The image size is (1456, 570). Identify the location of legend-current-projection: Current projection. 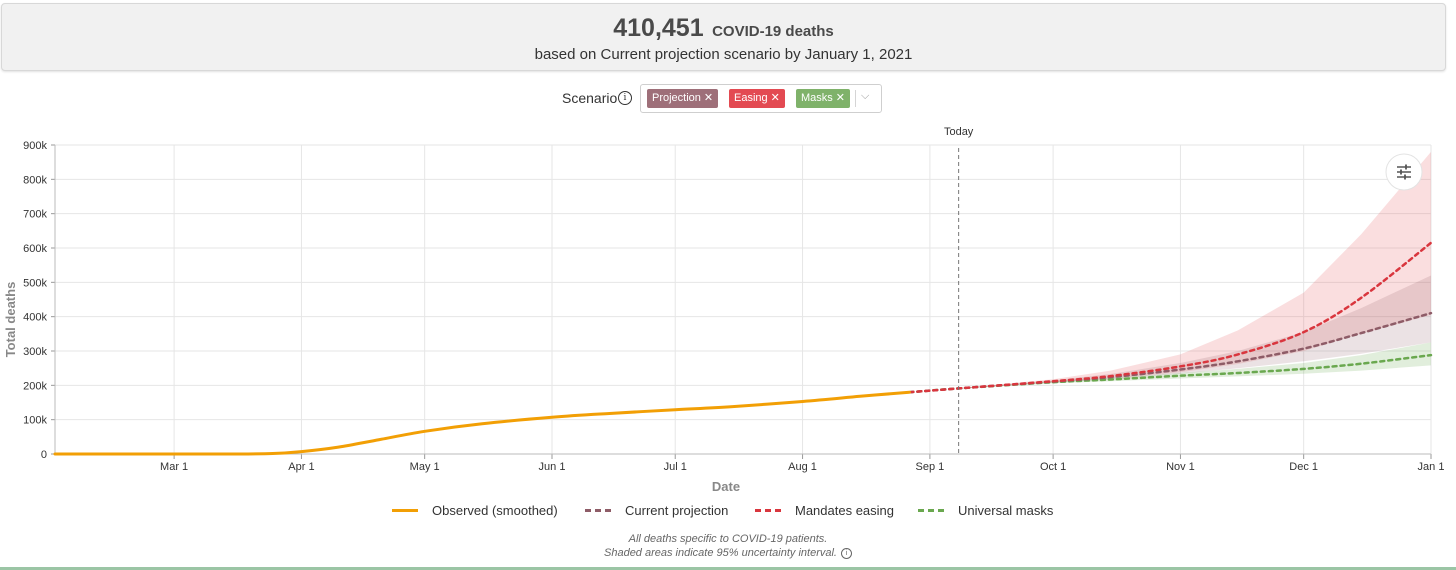
(656, 510).